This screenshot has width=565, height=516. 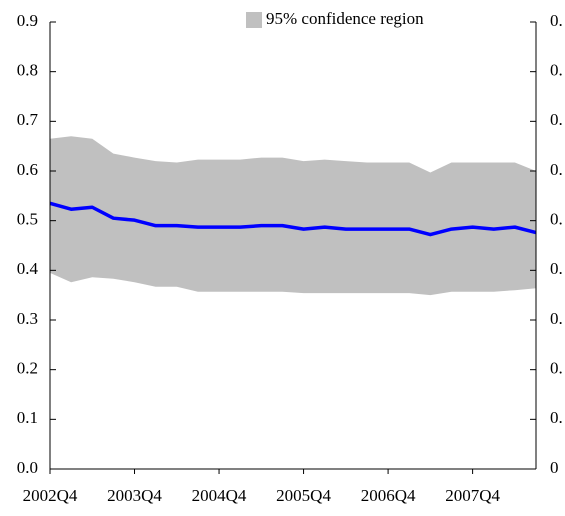 I want to click on y-tick-label: 0.7, so click(x=28, y=119).